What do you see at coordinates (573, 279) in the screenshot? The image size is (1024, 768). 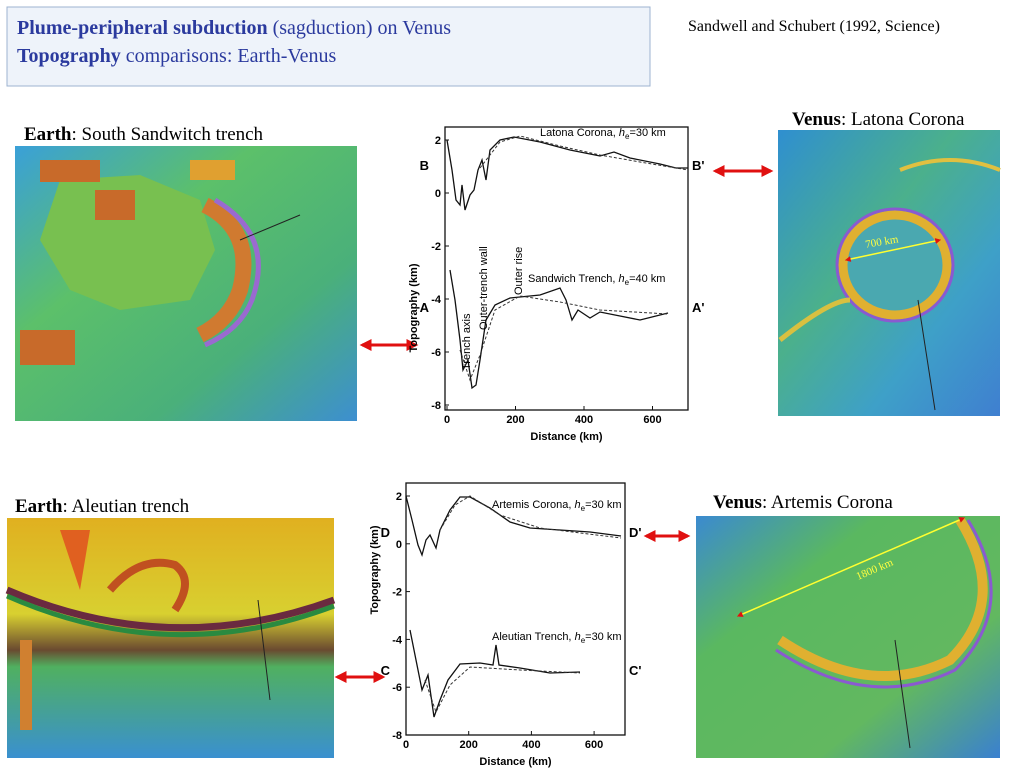 I see `curve-name: Sandwich Trench,` at bounding box center [573, 279].